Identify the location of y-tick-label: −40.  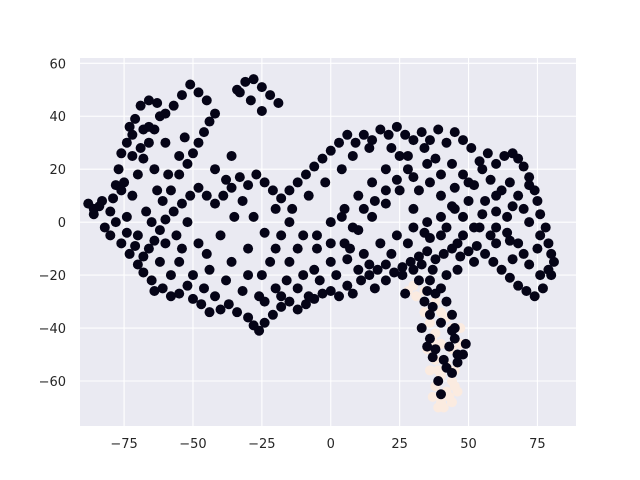
(52, 329).